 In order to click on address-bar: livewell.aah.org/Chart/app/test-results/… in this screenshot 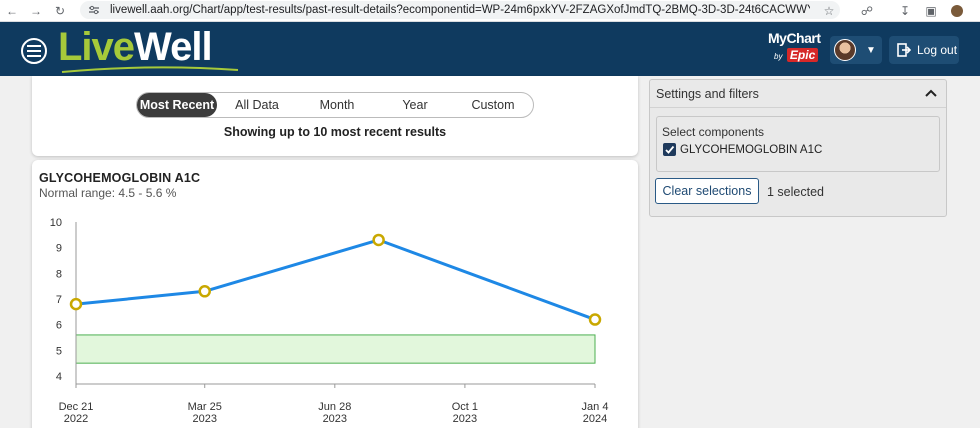, I will do `click(460, 10)`.